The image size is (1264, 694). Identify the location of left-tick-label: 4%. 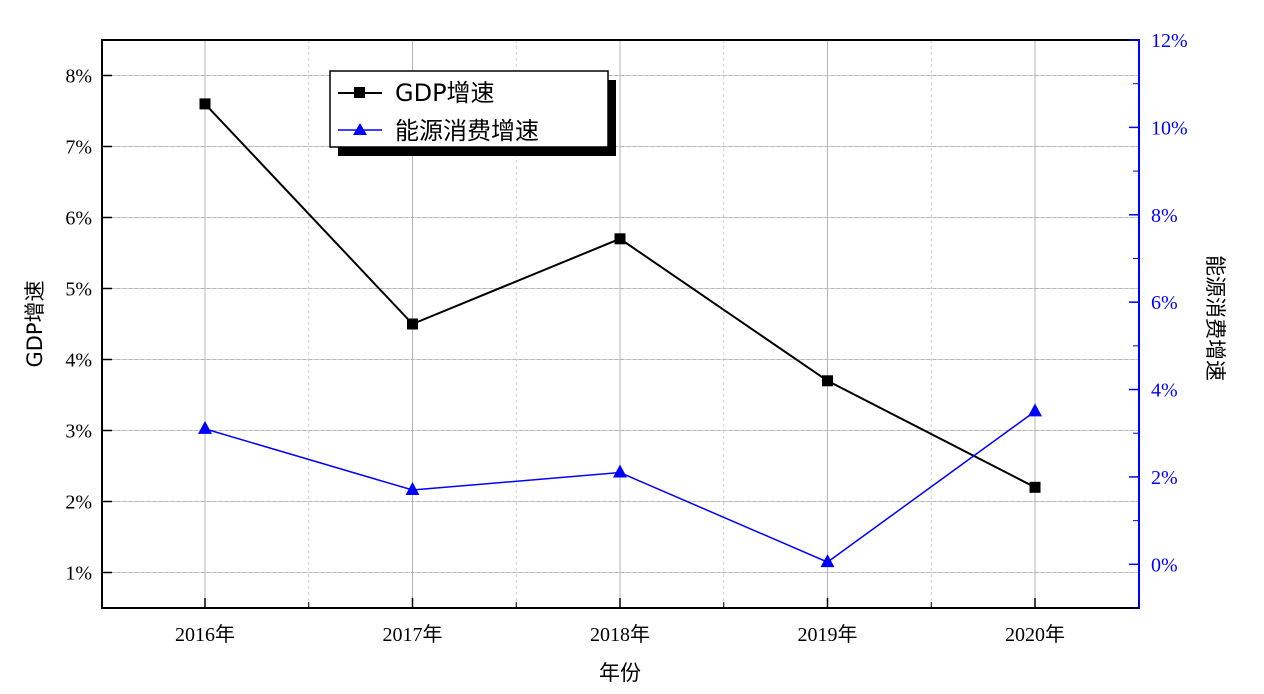
(78, 361).